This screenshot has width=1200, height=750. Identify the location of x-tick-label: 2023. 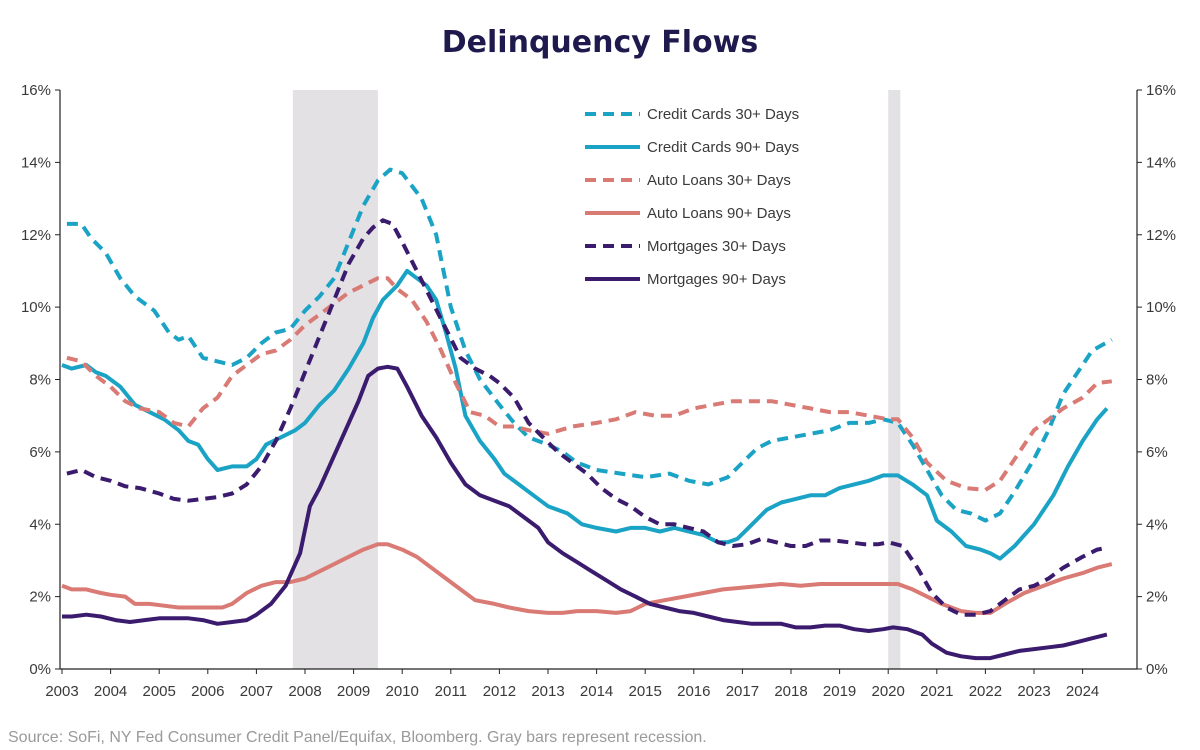
(1033, 691).